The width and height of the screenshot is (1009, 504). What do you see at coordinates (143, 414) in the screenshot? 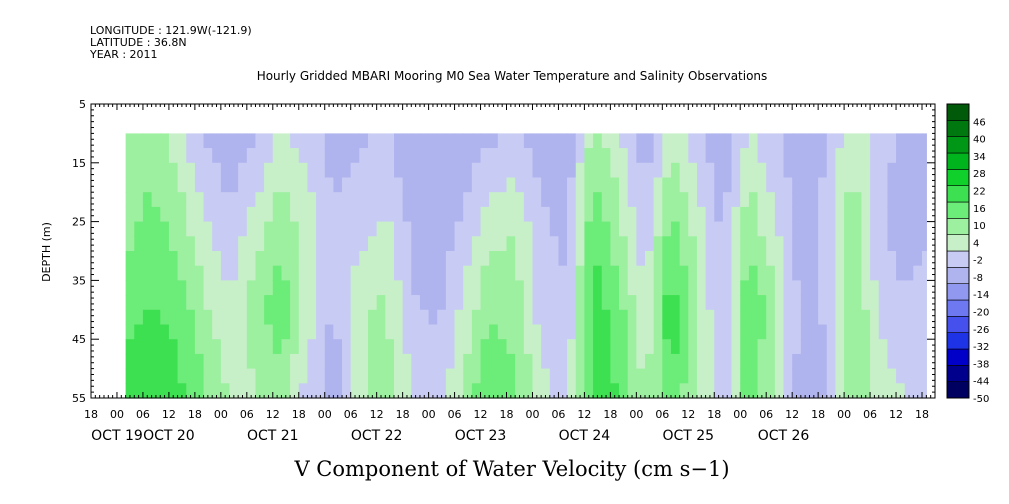
I see `x-hour-label: 06` at bounding box center [143, 414].